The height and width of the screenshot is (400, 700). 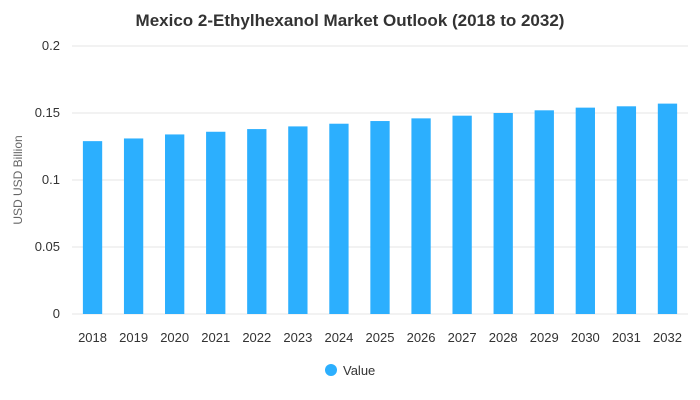 I want to click on x-tick-label: 2025, so click(x=380, y=337).